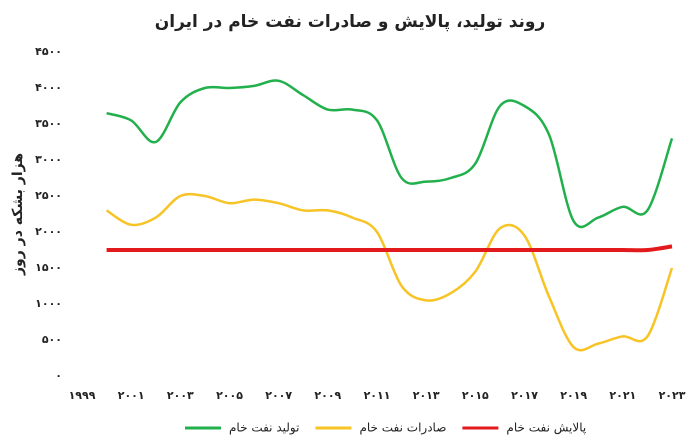  What do you see at coordinates (573, 395) in the screenshot?
I see `x-tick-label: ۲۰۱۹` at bounding box center [573, 395].